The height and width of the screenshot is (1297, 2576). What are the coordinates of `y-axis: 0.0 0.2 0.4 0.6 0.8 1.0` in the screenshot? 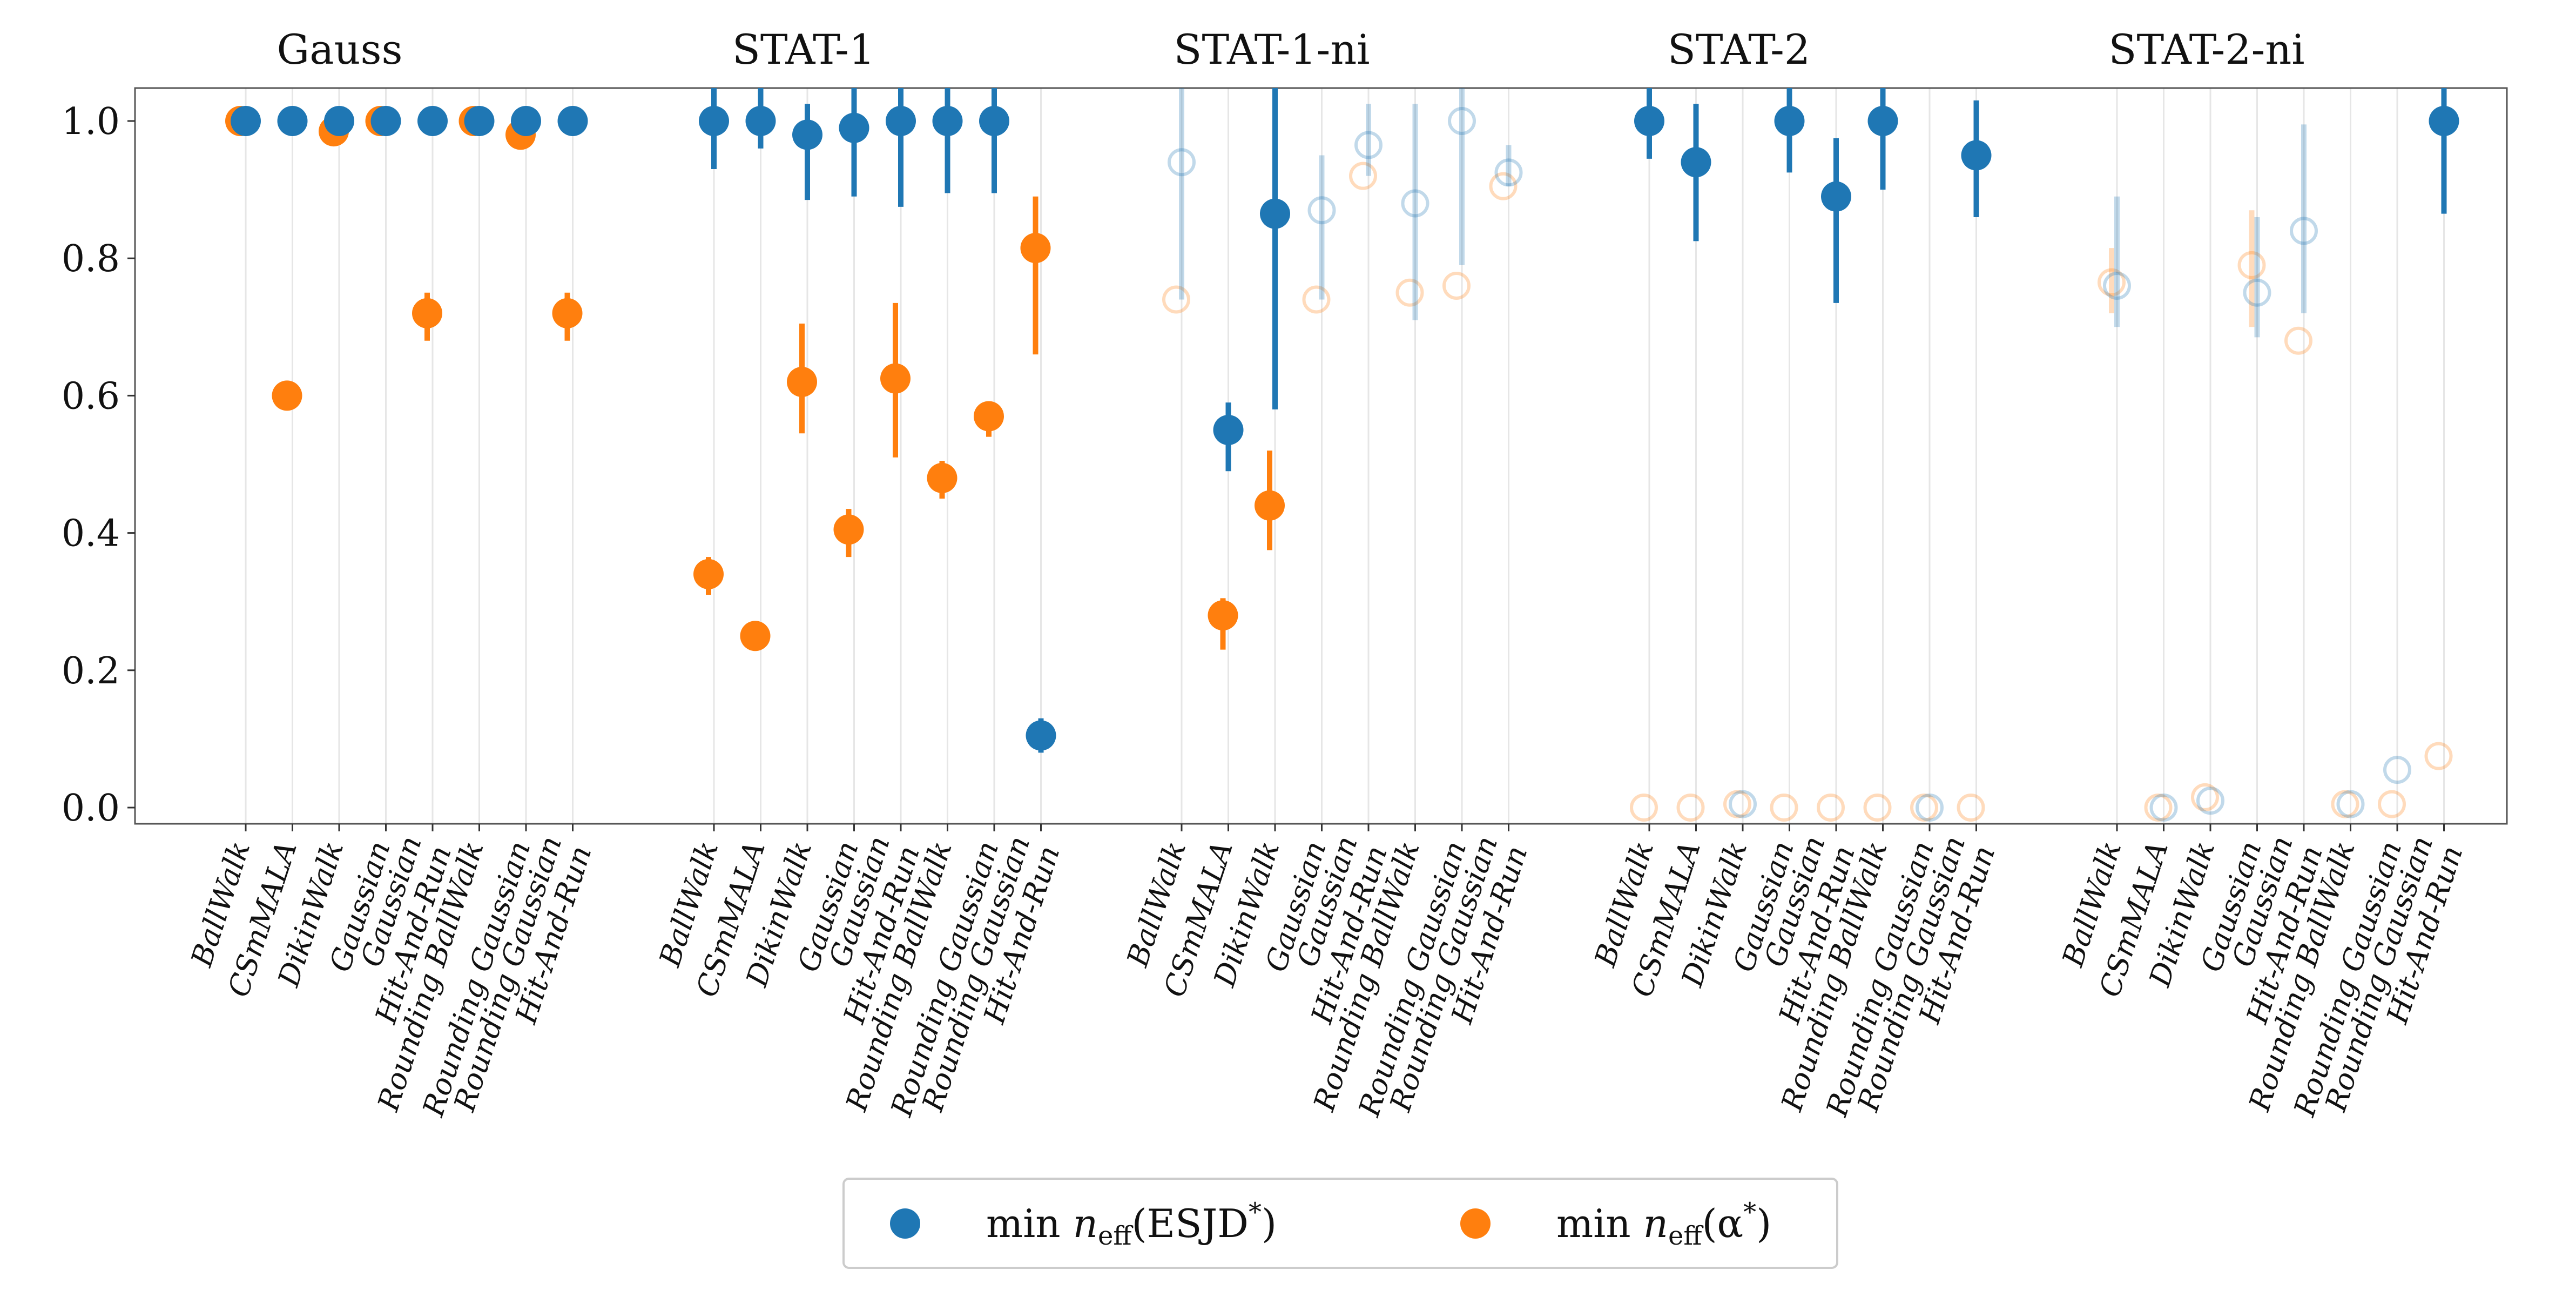 It's located at (98, 465).